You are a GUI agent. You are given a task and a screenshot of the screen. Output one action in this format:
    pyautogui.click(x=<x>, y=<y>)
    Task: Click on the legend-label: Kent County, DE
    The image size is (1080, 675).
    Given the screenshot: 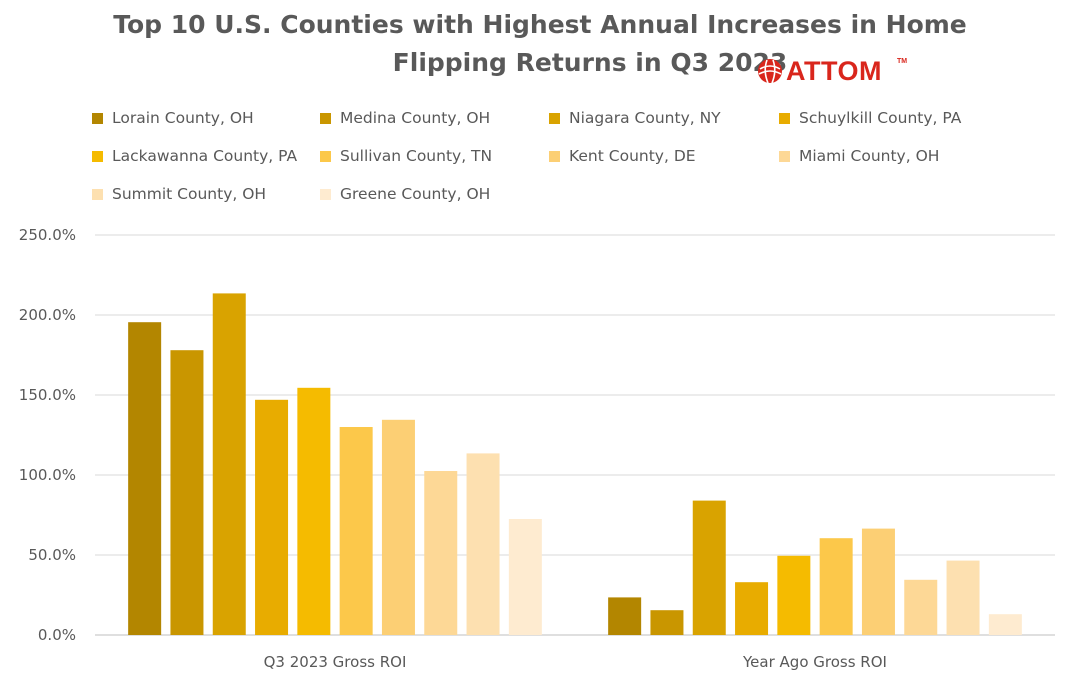 What is the action you would take?
    pyautogui.click(x=632, y=156)
    